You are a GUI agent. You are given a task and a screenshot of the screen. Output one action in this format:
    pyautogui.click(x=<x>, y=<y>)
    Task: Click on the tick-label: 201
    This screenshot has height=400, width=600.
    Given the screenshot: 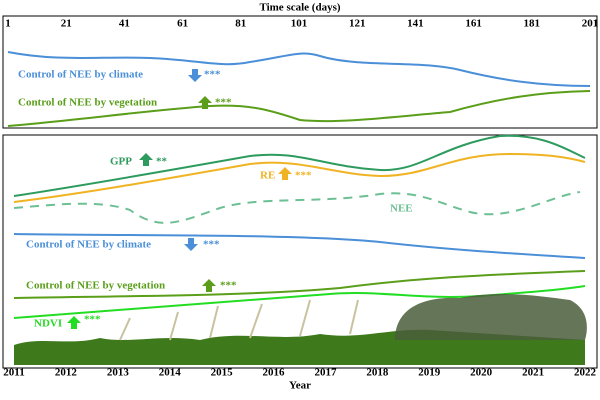 What is the action you would take?
    pyautogui.click(x=590, y=24)
    